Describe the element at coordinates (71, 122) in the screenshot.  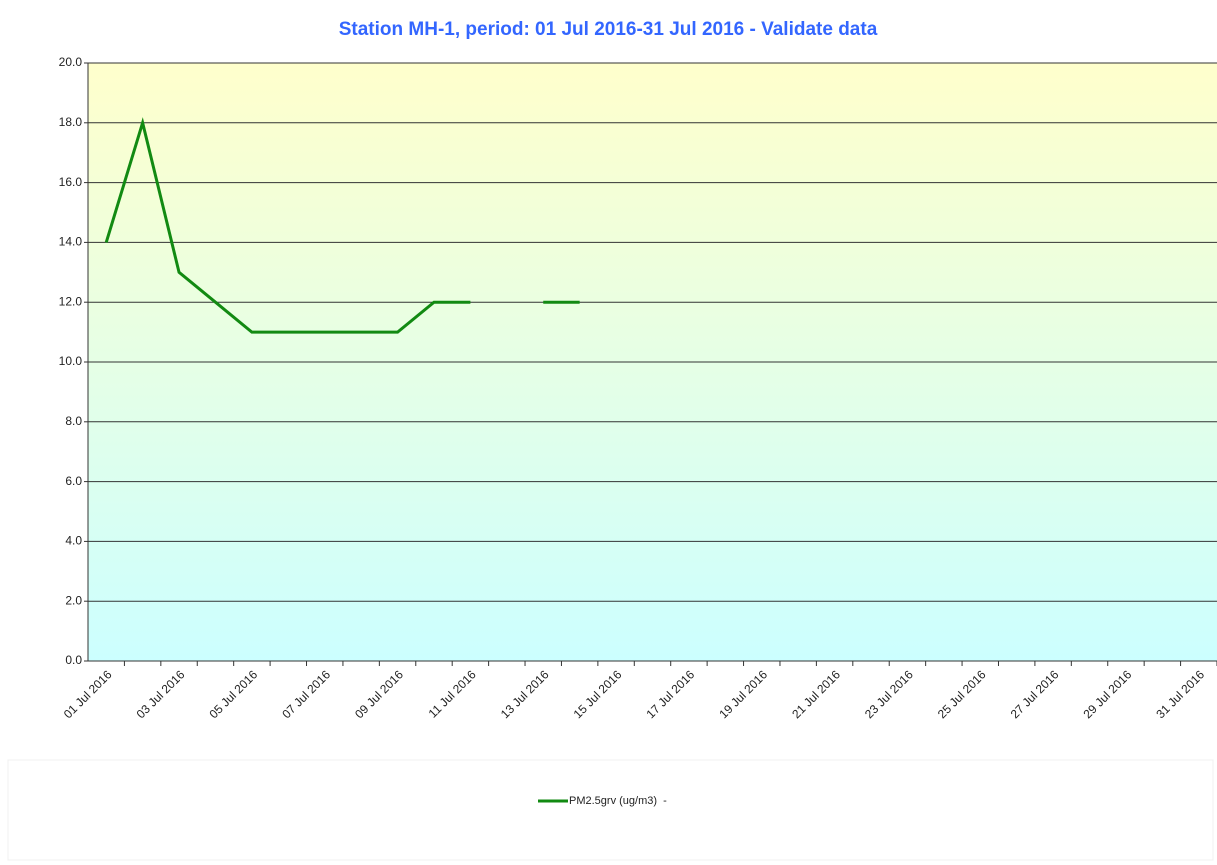
I see `y-tick-label: 18.0` at that location.